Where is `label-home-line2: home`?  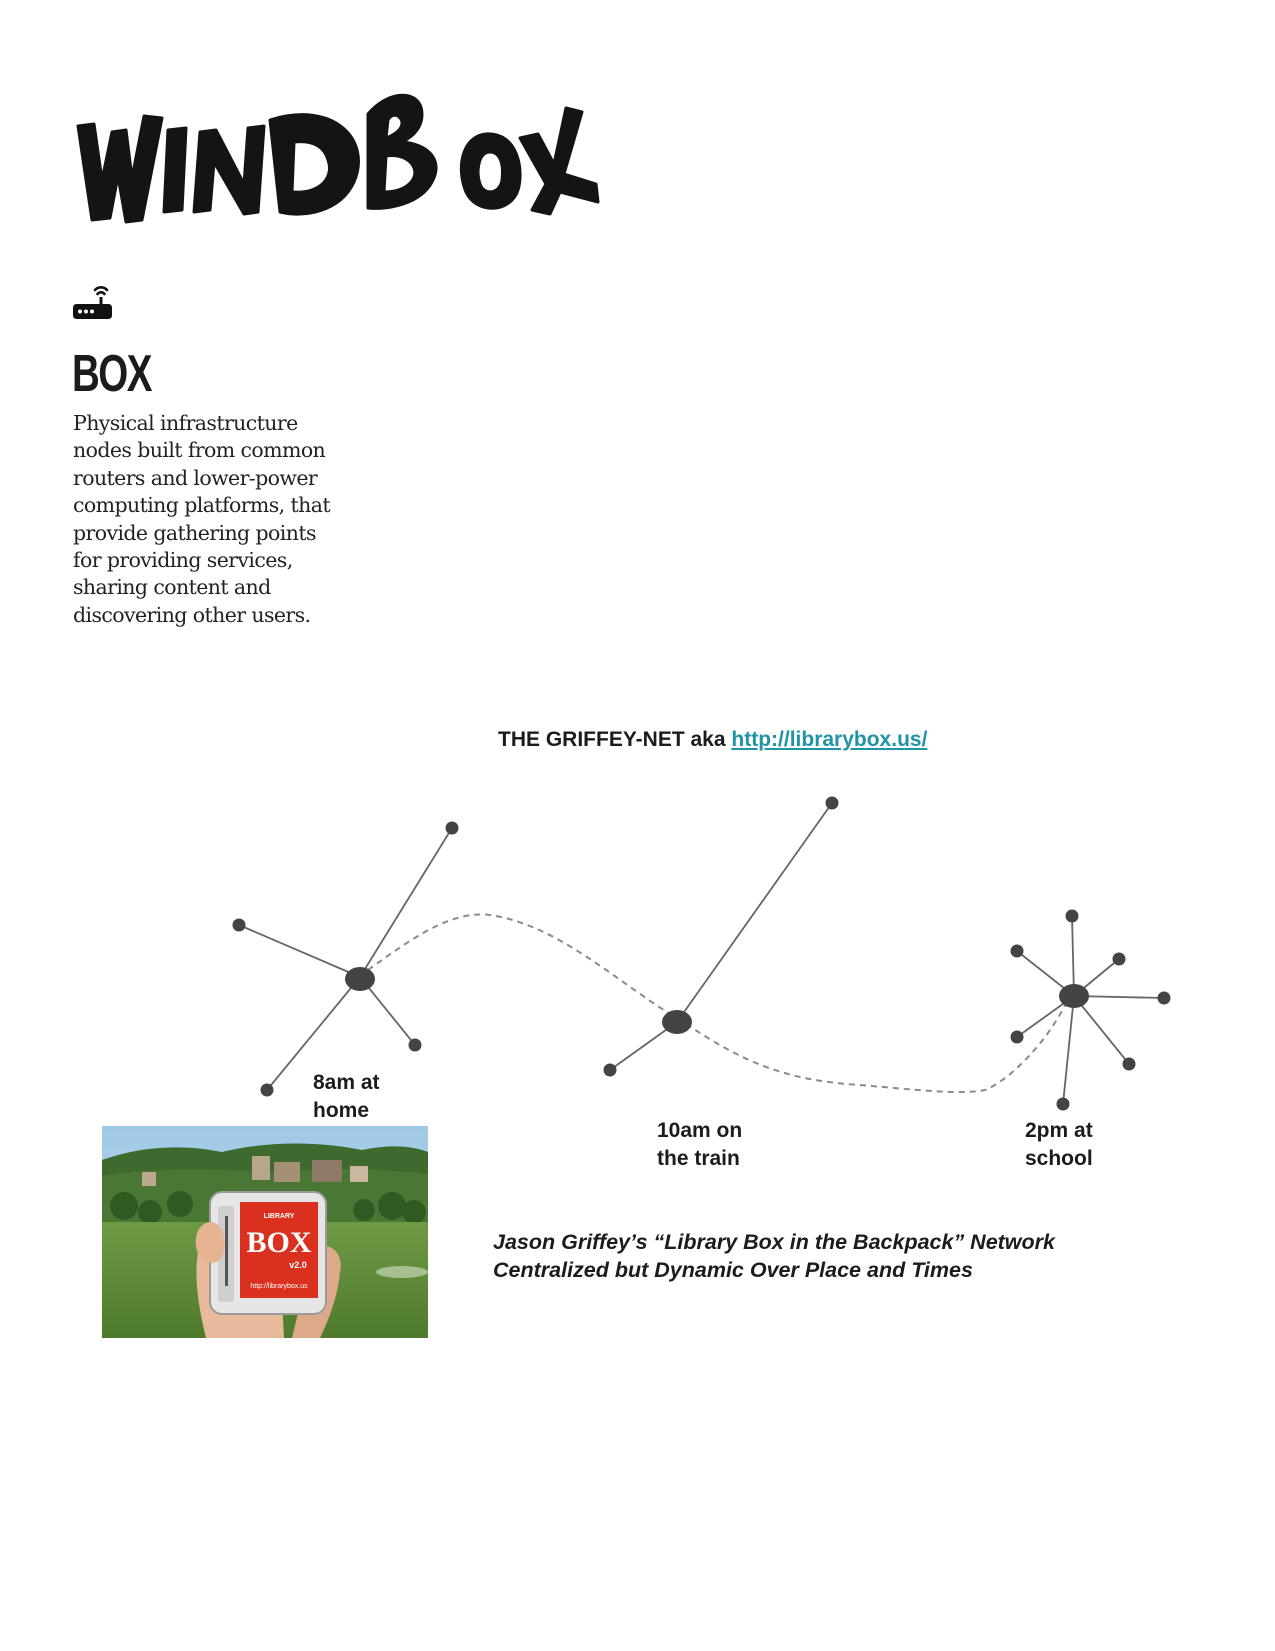 label-home-line2: home is located at coordinates (341, 1110).